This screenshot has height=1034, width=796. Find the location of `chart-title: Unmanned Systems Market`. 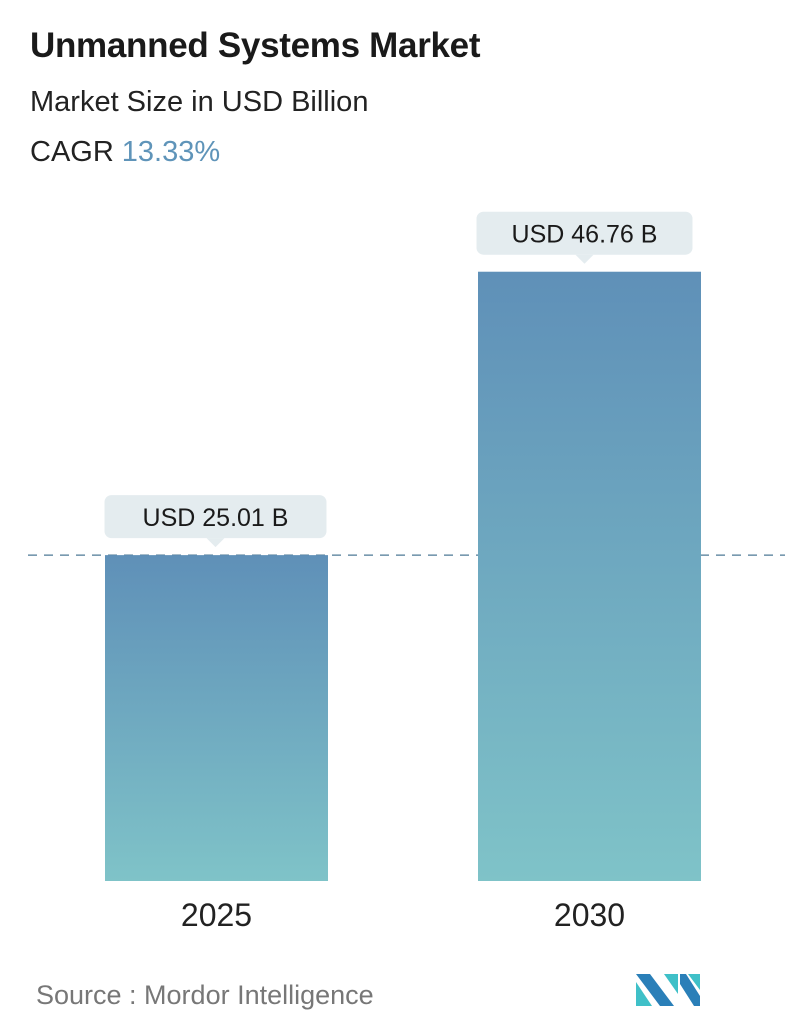

chart-title: Unmanned Systems Market is located at coordinates (255, 45).